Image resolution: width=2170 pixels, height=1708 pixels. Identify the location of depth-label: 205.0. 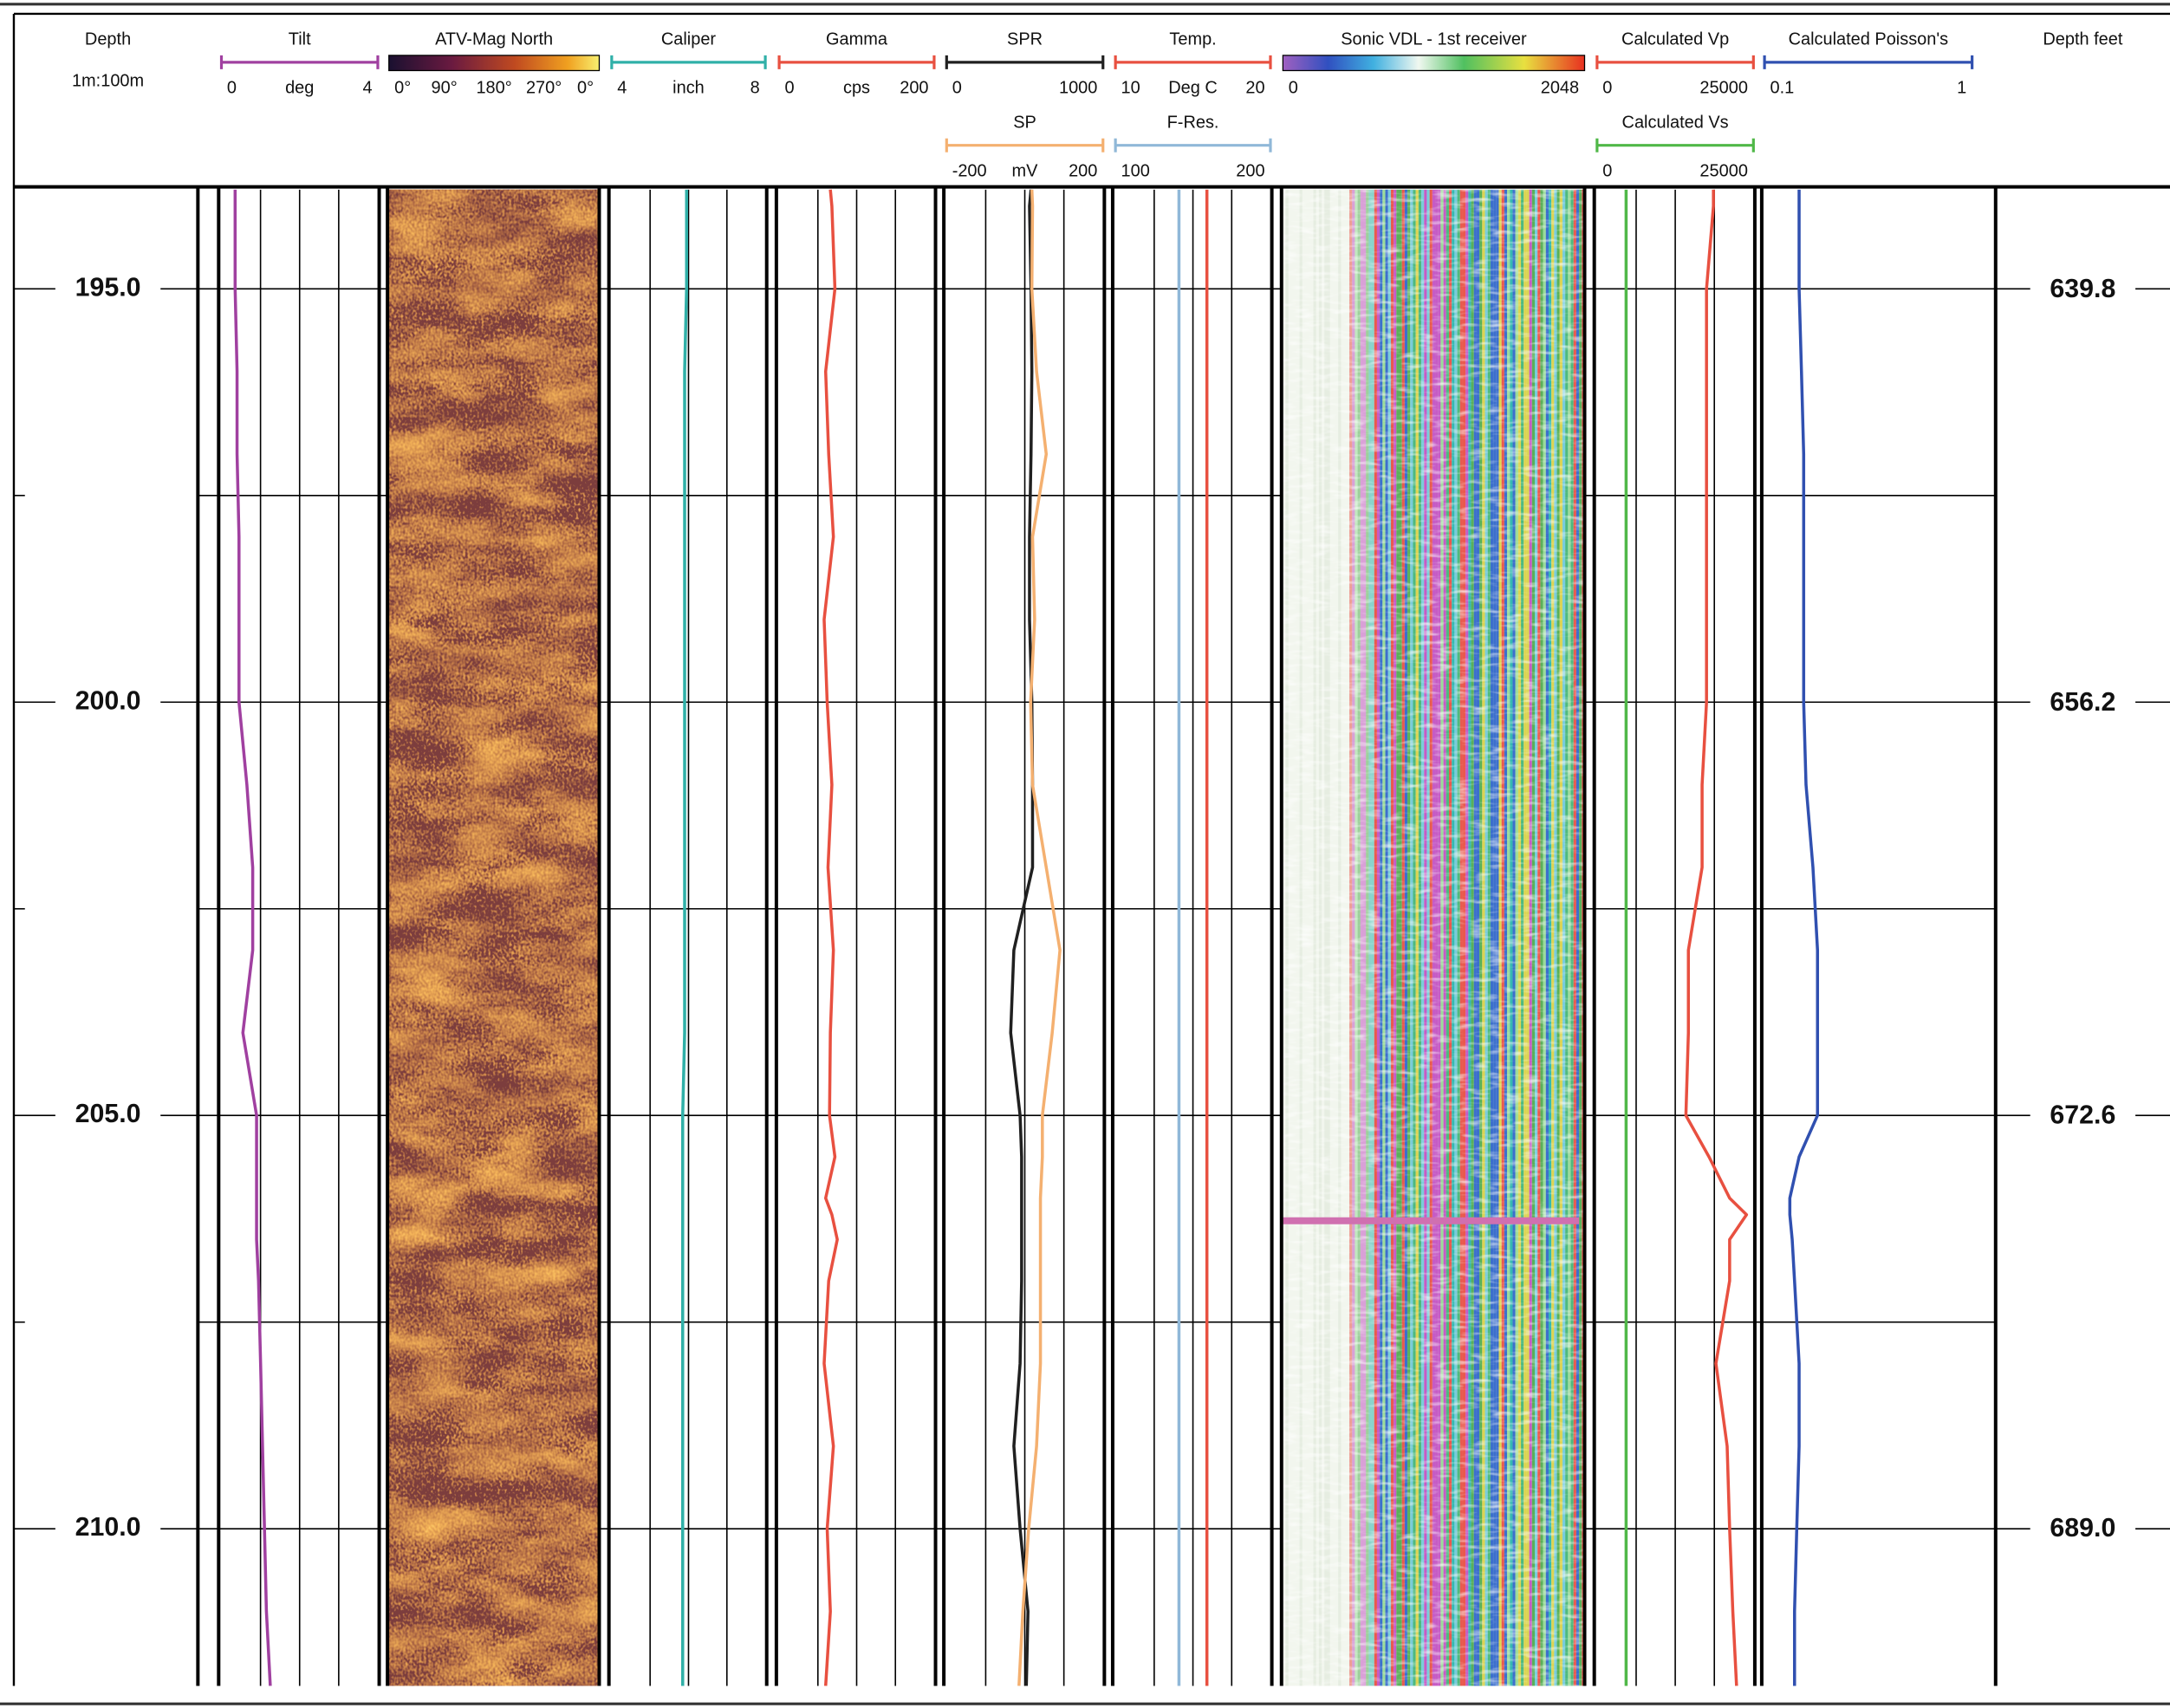
(108, 1114).